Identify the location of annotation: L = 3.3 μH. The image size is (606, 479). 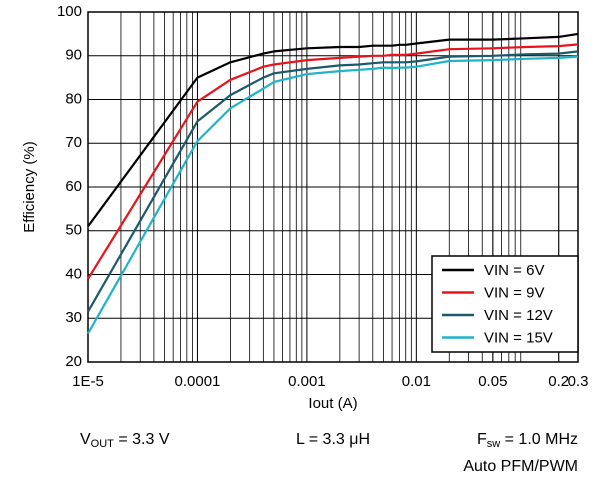
(333, 439).